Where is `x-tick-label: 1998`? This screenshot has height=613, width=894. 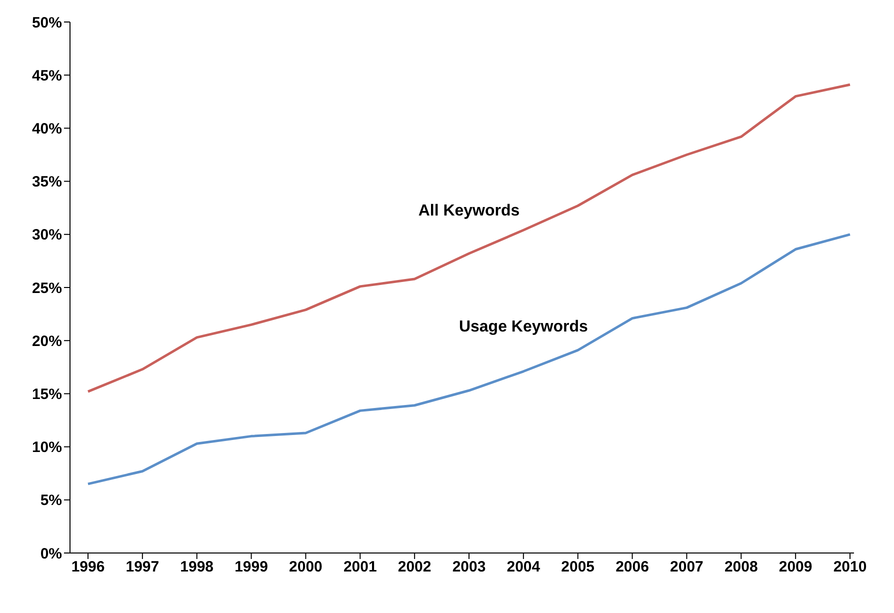
x-tick-label: 1998 is located at coordinates (197, 567).